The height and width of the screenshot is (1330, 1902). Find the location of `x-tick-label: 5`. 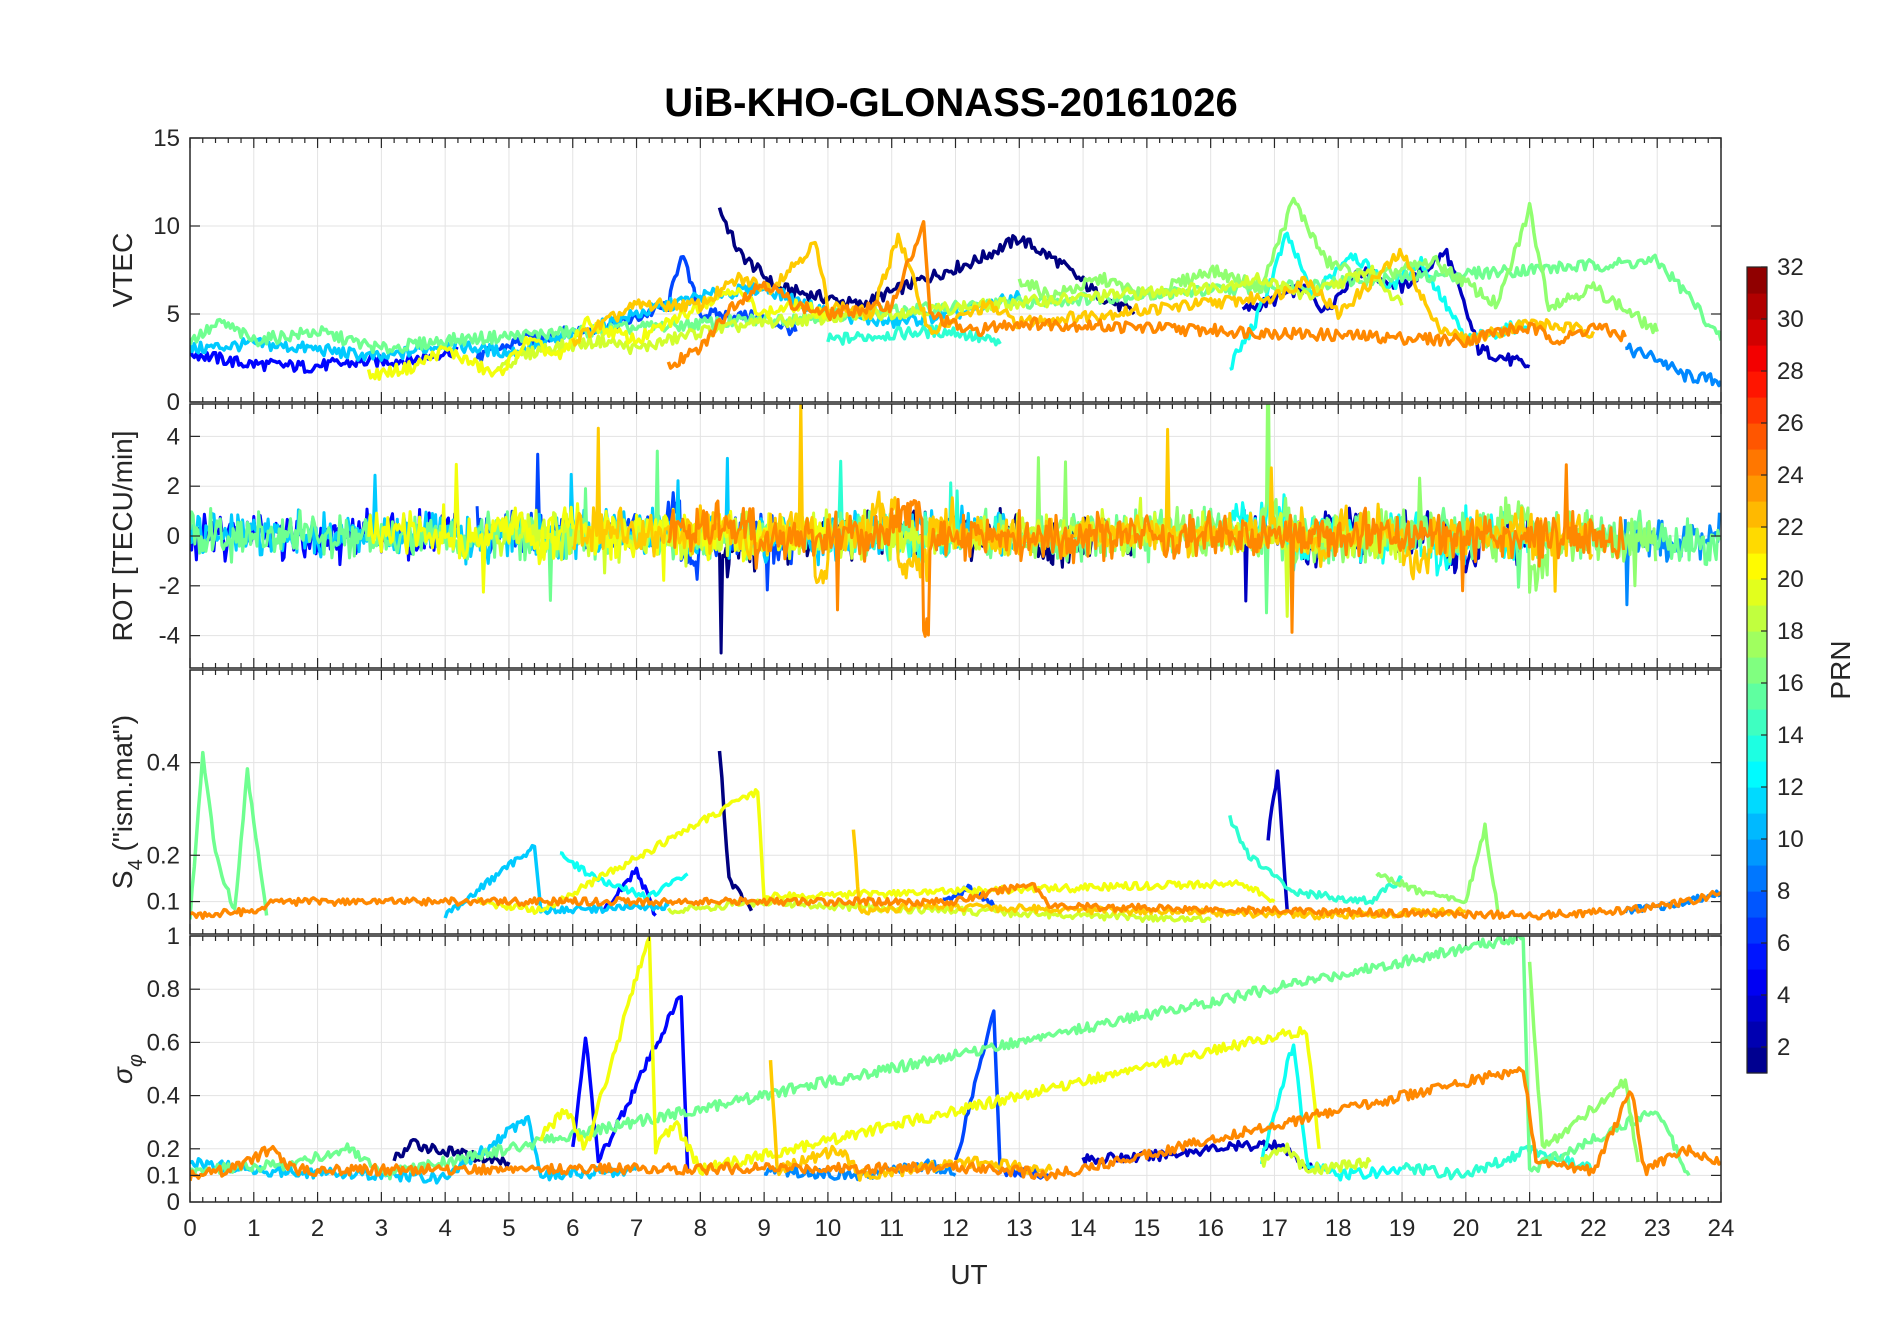

x-tick-label: 5 is located at coordinates (508, 1228).